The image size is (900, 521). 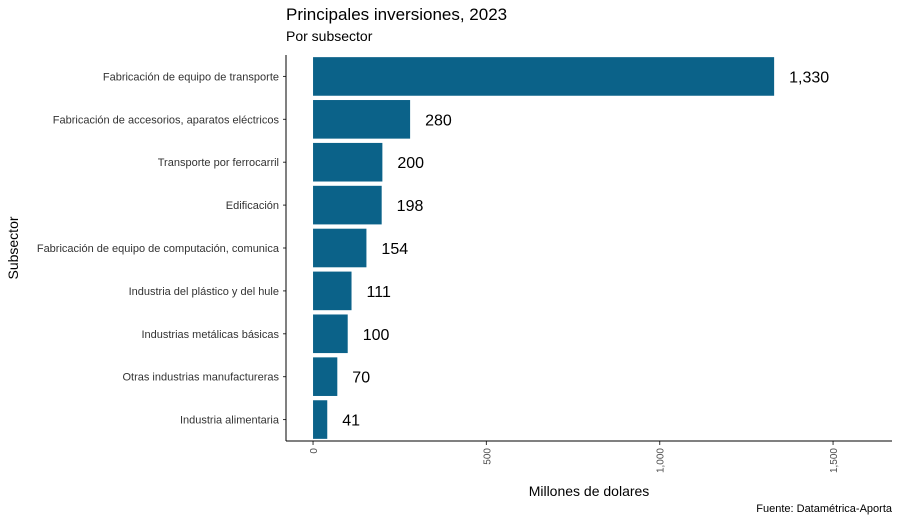 What do you see at coordinates (191, 77) in the screenshot?
I see `category-label: Fabricación de equipo de transporte` at bounding box center [191, 77].